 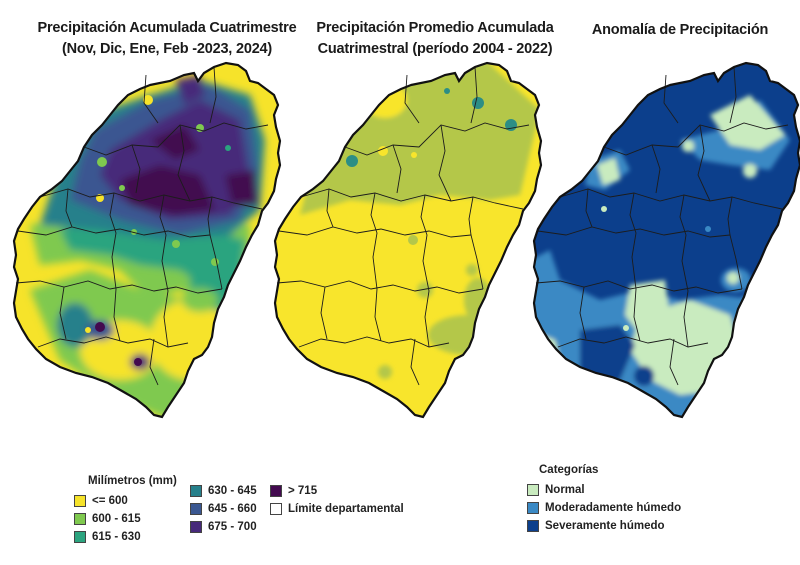 I want to click on legend-cat-item-2: Severamente húmedo, so click(x=604, y=526).